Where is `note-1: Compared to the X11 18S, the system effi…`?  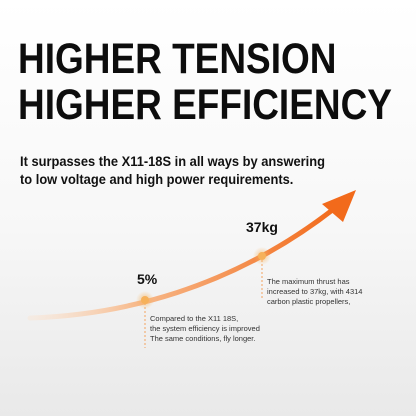
note-1: Compared to the X11 18S, the system effi… is located at coordinates (205, 329).